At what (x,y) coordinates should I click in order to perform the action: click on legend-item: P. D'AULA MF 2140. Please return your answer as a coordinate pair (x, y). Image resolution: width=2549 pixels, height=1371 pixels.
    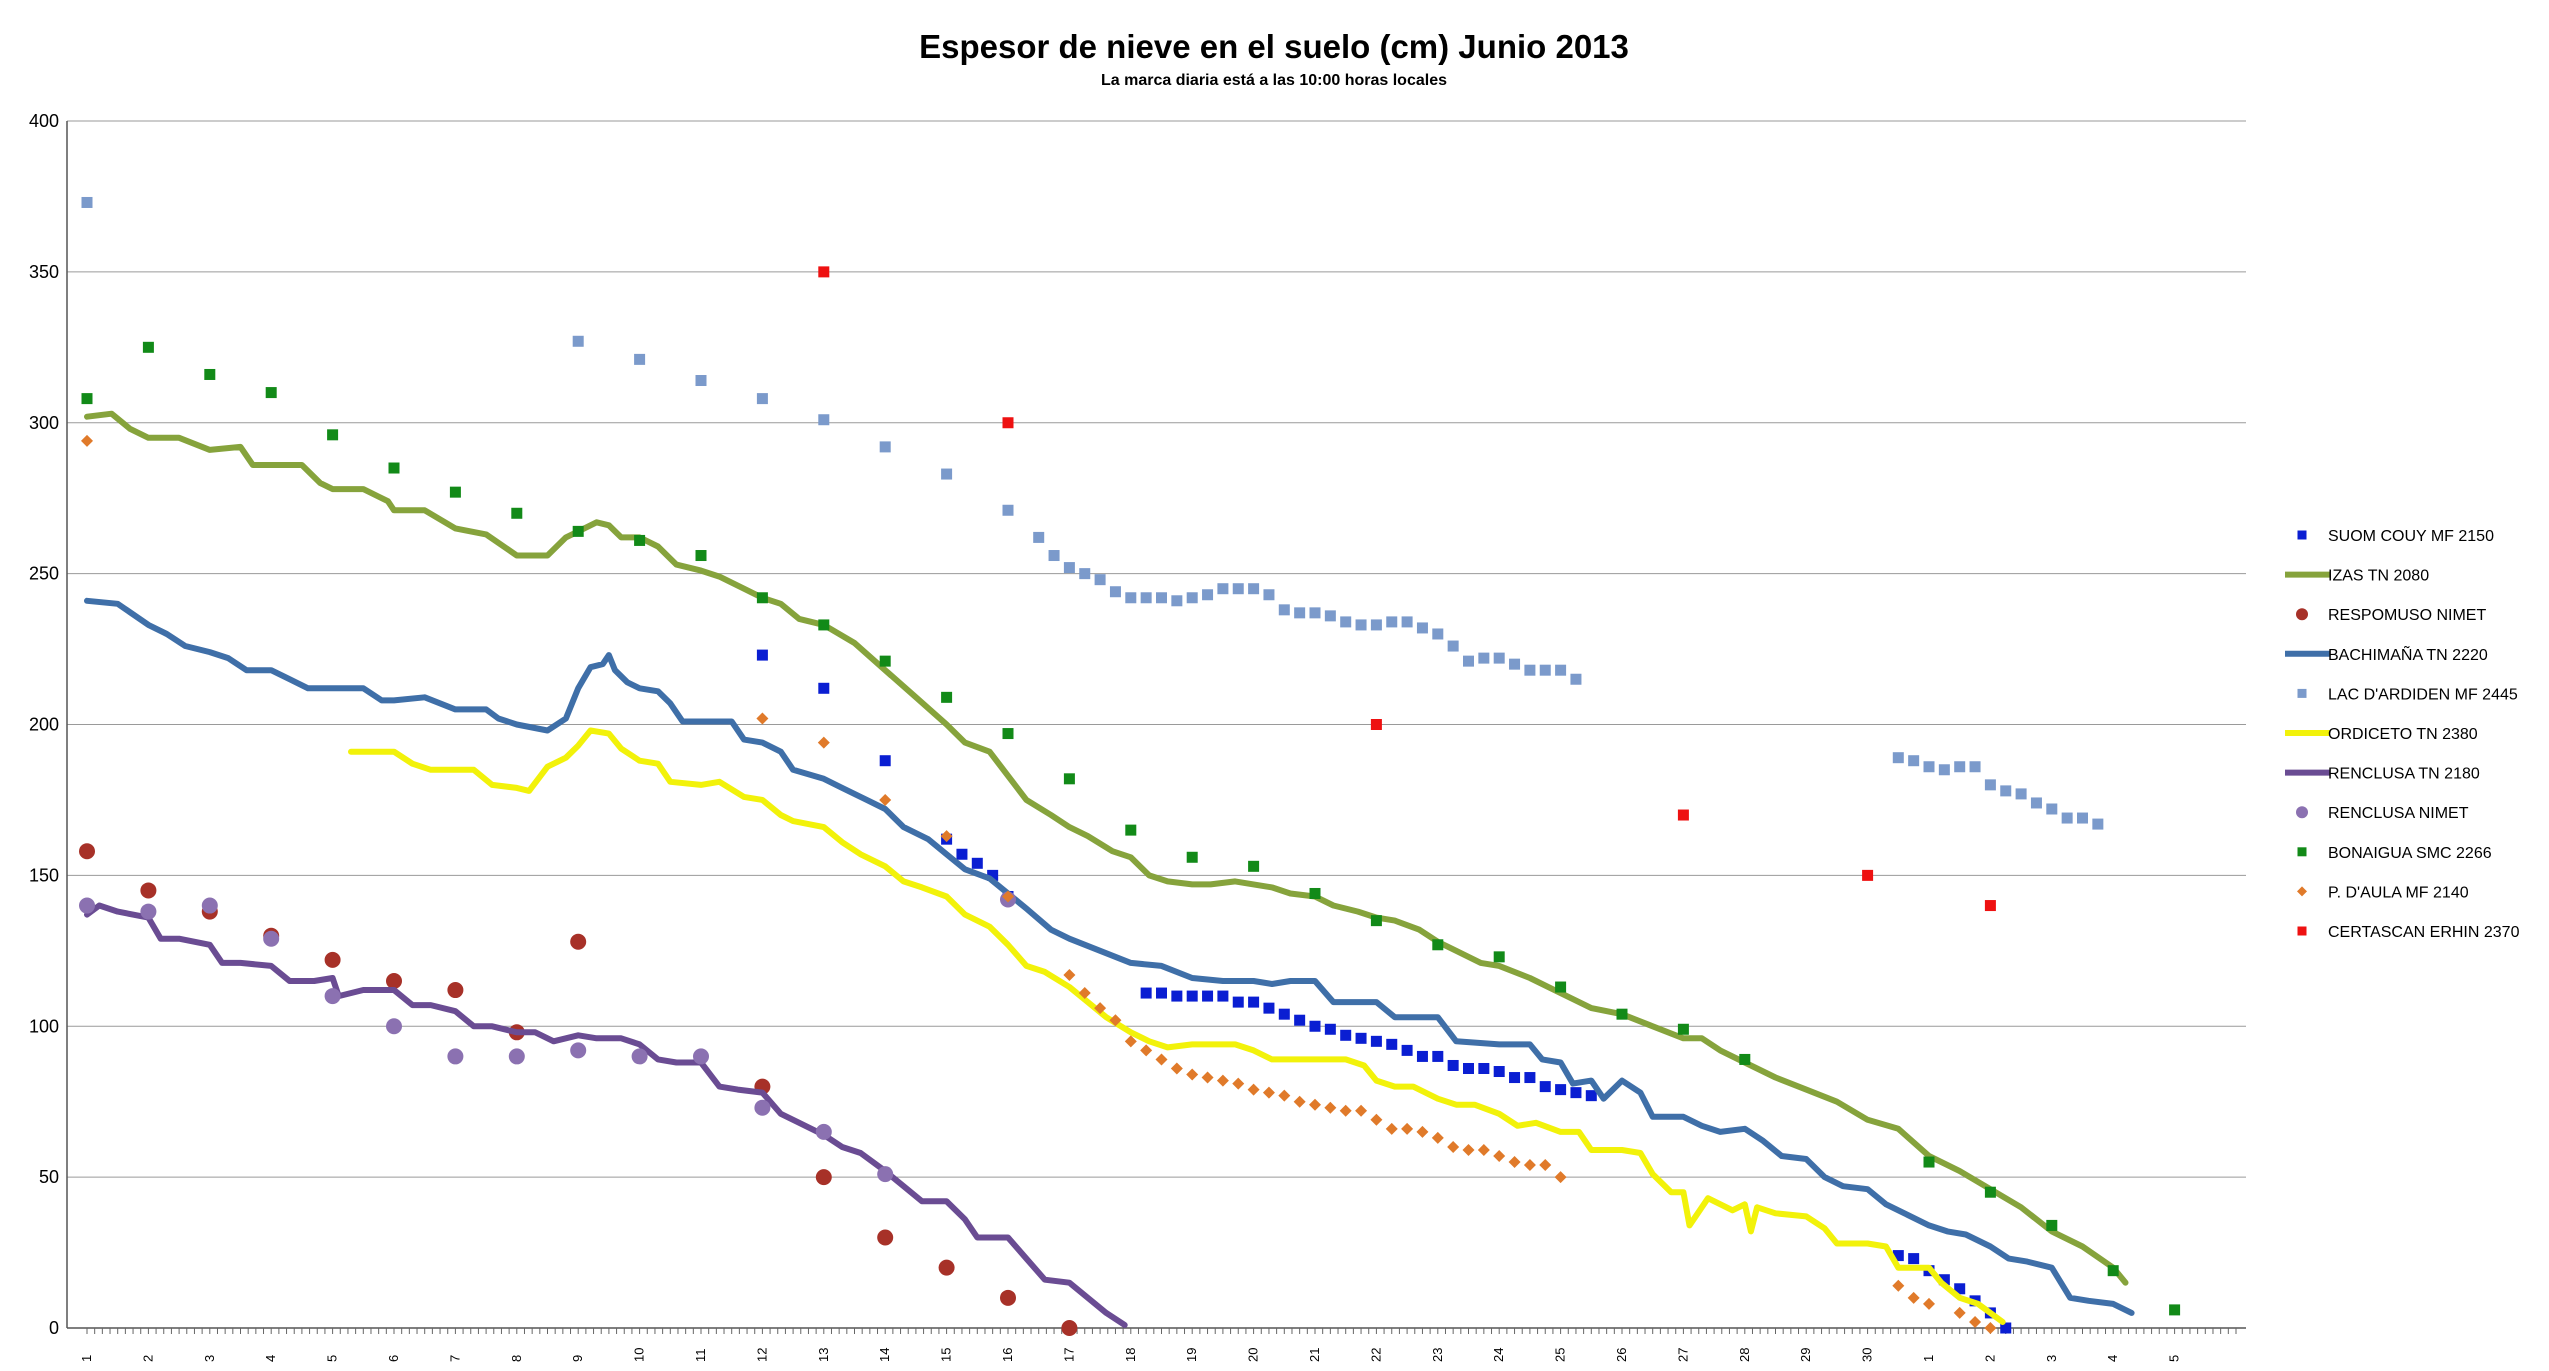
    Looking at the image, I should click on (2383, 892).